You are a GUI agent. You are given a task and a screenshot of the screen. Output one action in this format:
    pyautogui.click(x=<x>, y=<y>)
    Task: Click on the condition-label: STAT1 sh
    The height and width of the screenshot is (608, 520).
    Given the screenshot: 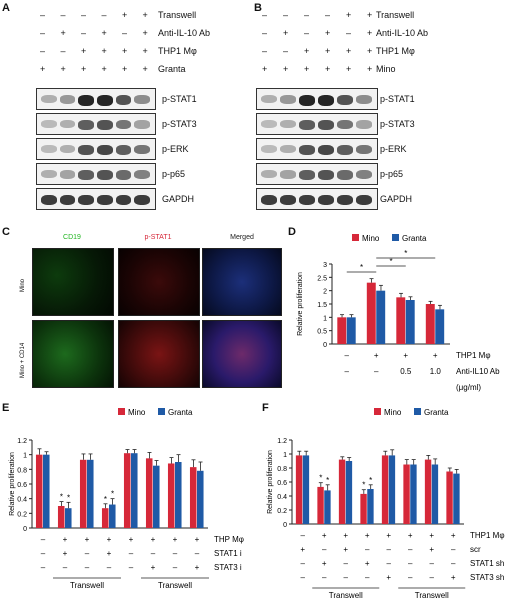 What is the action you would take?
    pyautogui.click(x=487, y=563)
    